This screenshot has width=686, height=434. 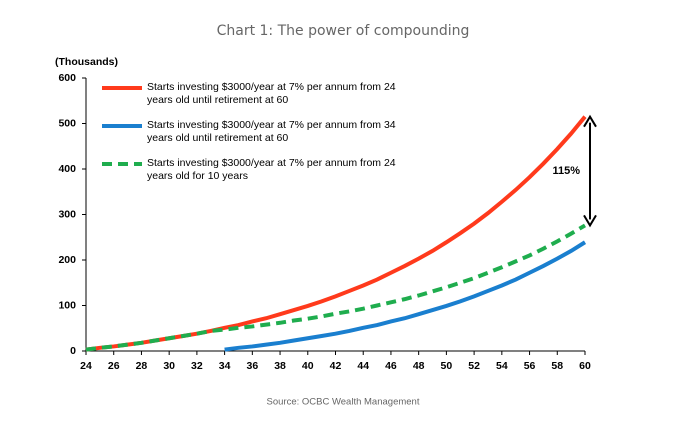 I want to click on x-tick-label: 24, so click(x=86, y=366).